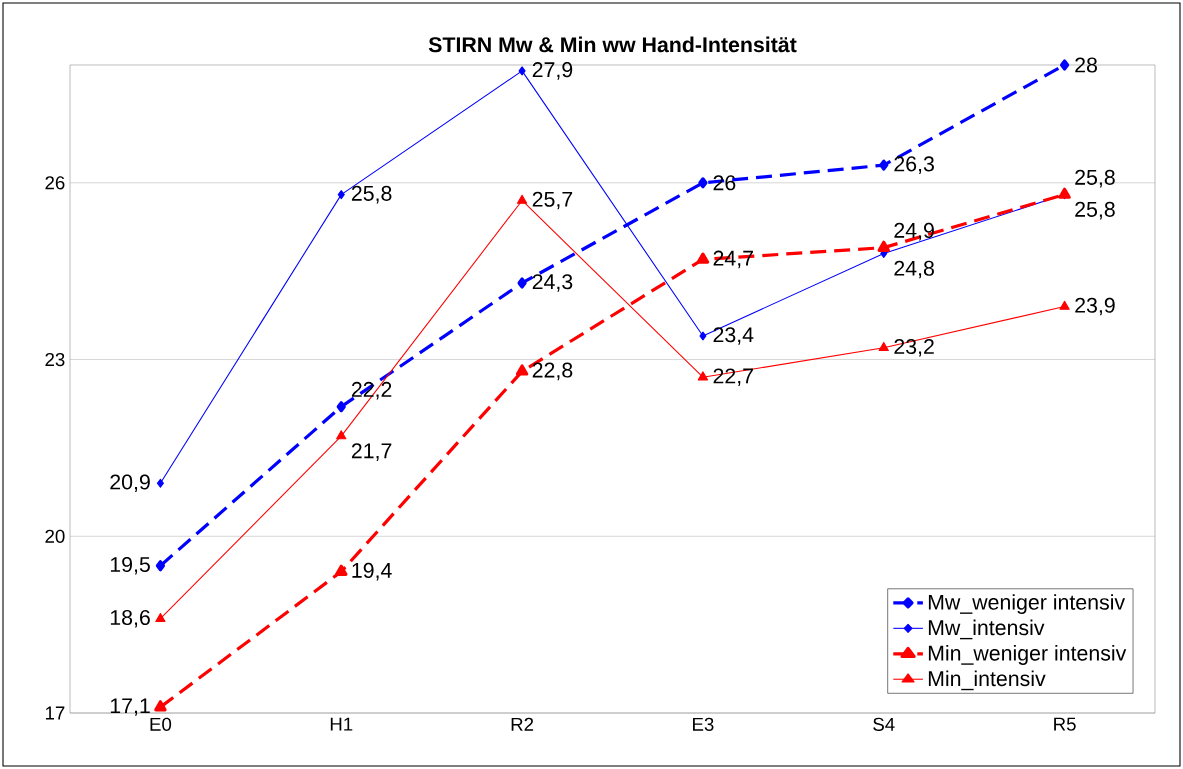  Describe the element at coordinates (372, 571) in the screenshot. I see `data-label: 19,4` at that location.